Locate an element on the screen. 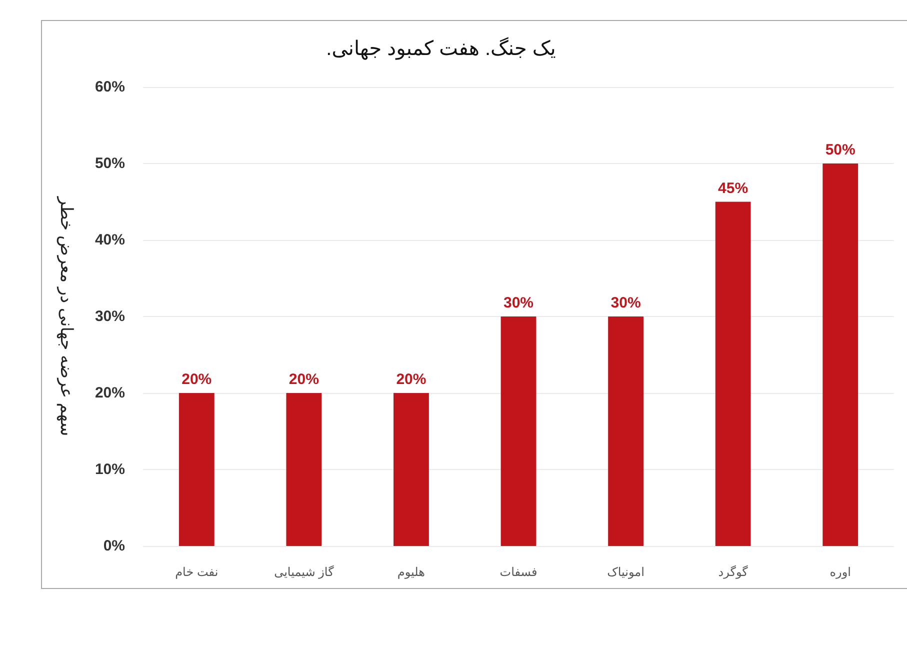 The image size is (907, 651). y-tick-label: 20% is located at coordinates (109, 393).